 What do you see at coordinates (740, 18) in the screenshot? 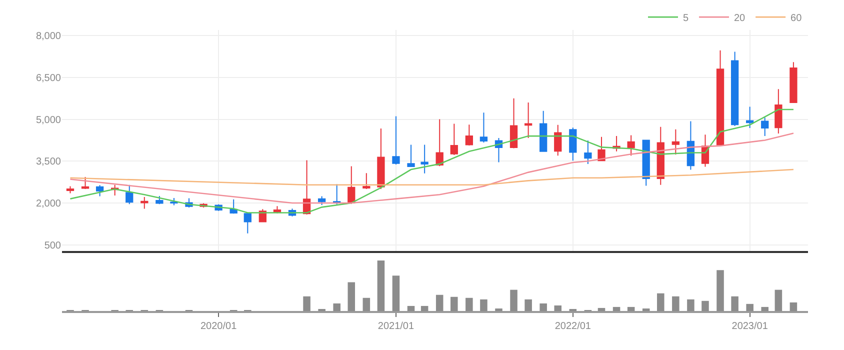
I see `legend-label: 20` at bounding box center [740, 18].